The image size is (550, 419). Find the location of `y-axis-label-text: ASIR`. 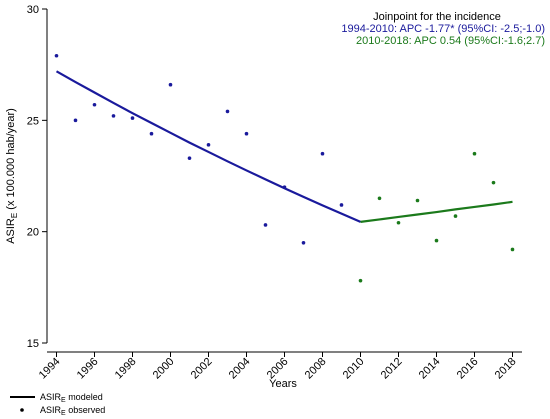

y-axis-label-text: ASIR is located at coordinates (11, 231).